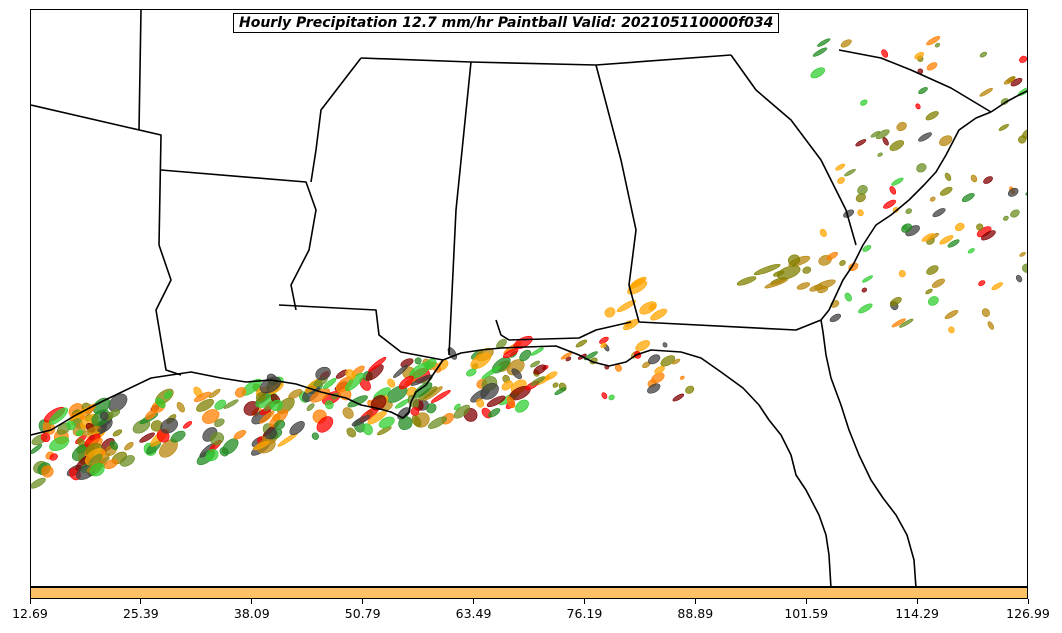 This screenshot has height=633, width=1062. Describe the element at coordinates (546, 60) in the screenshot. I see `tennessee-south-line` at that location.